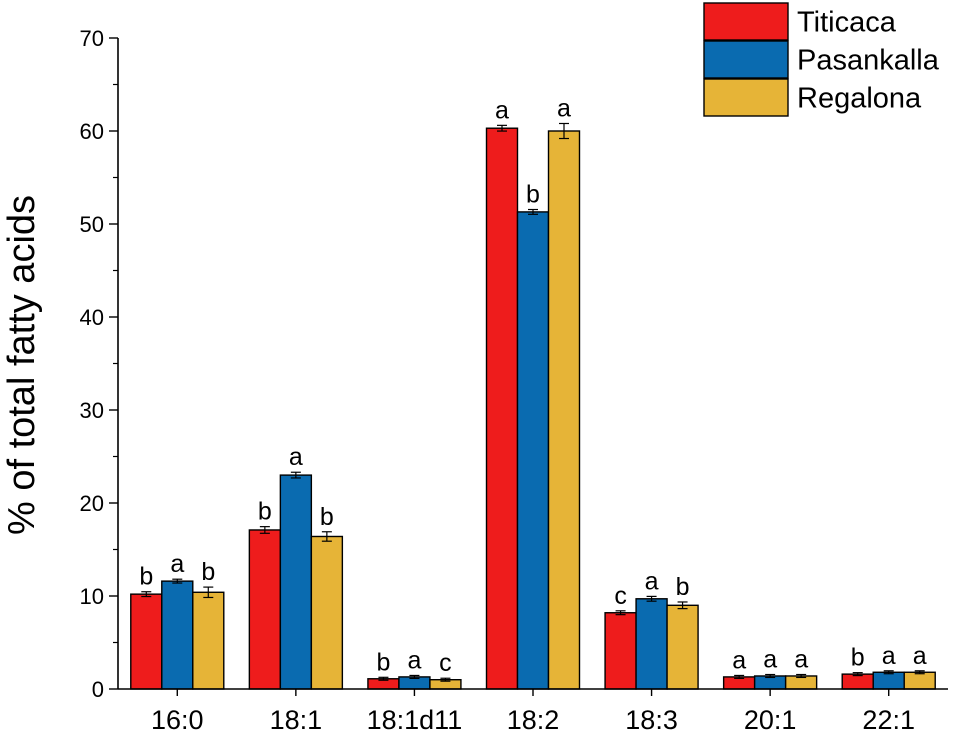 This screenshot has height=743, width=975. Describe the element at coordinates (92, 596) in the screenshot. I see `y-tick-label: 10` at that location.